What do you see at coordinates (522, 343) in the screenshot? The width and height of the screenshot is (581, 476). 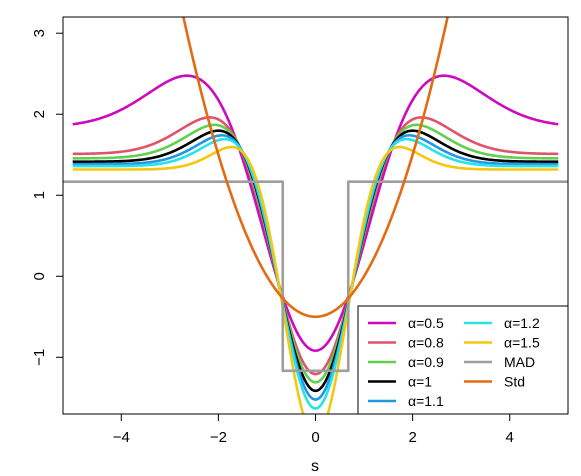 I see `legend-label: α=1.5` at bounding box center [522, 343].